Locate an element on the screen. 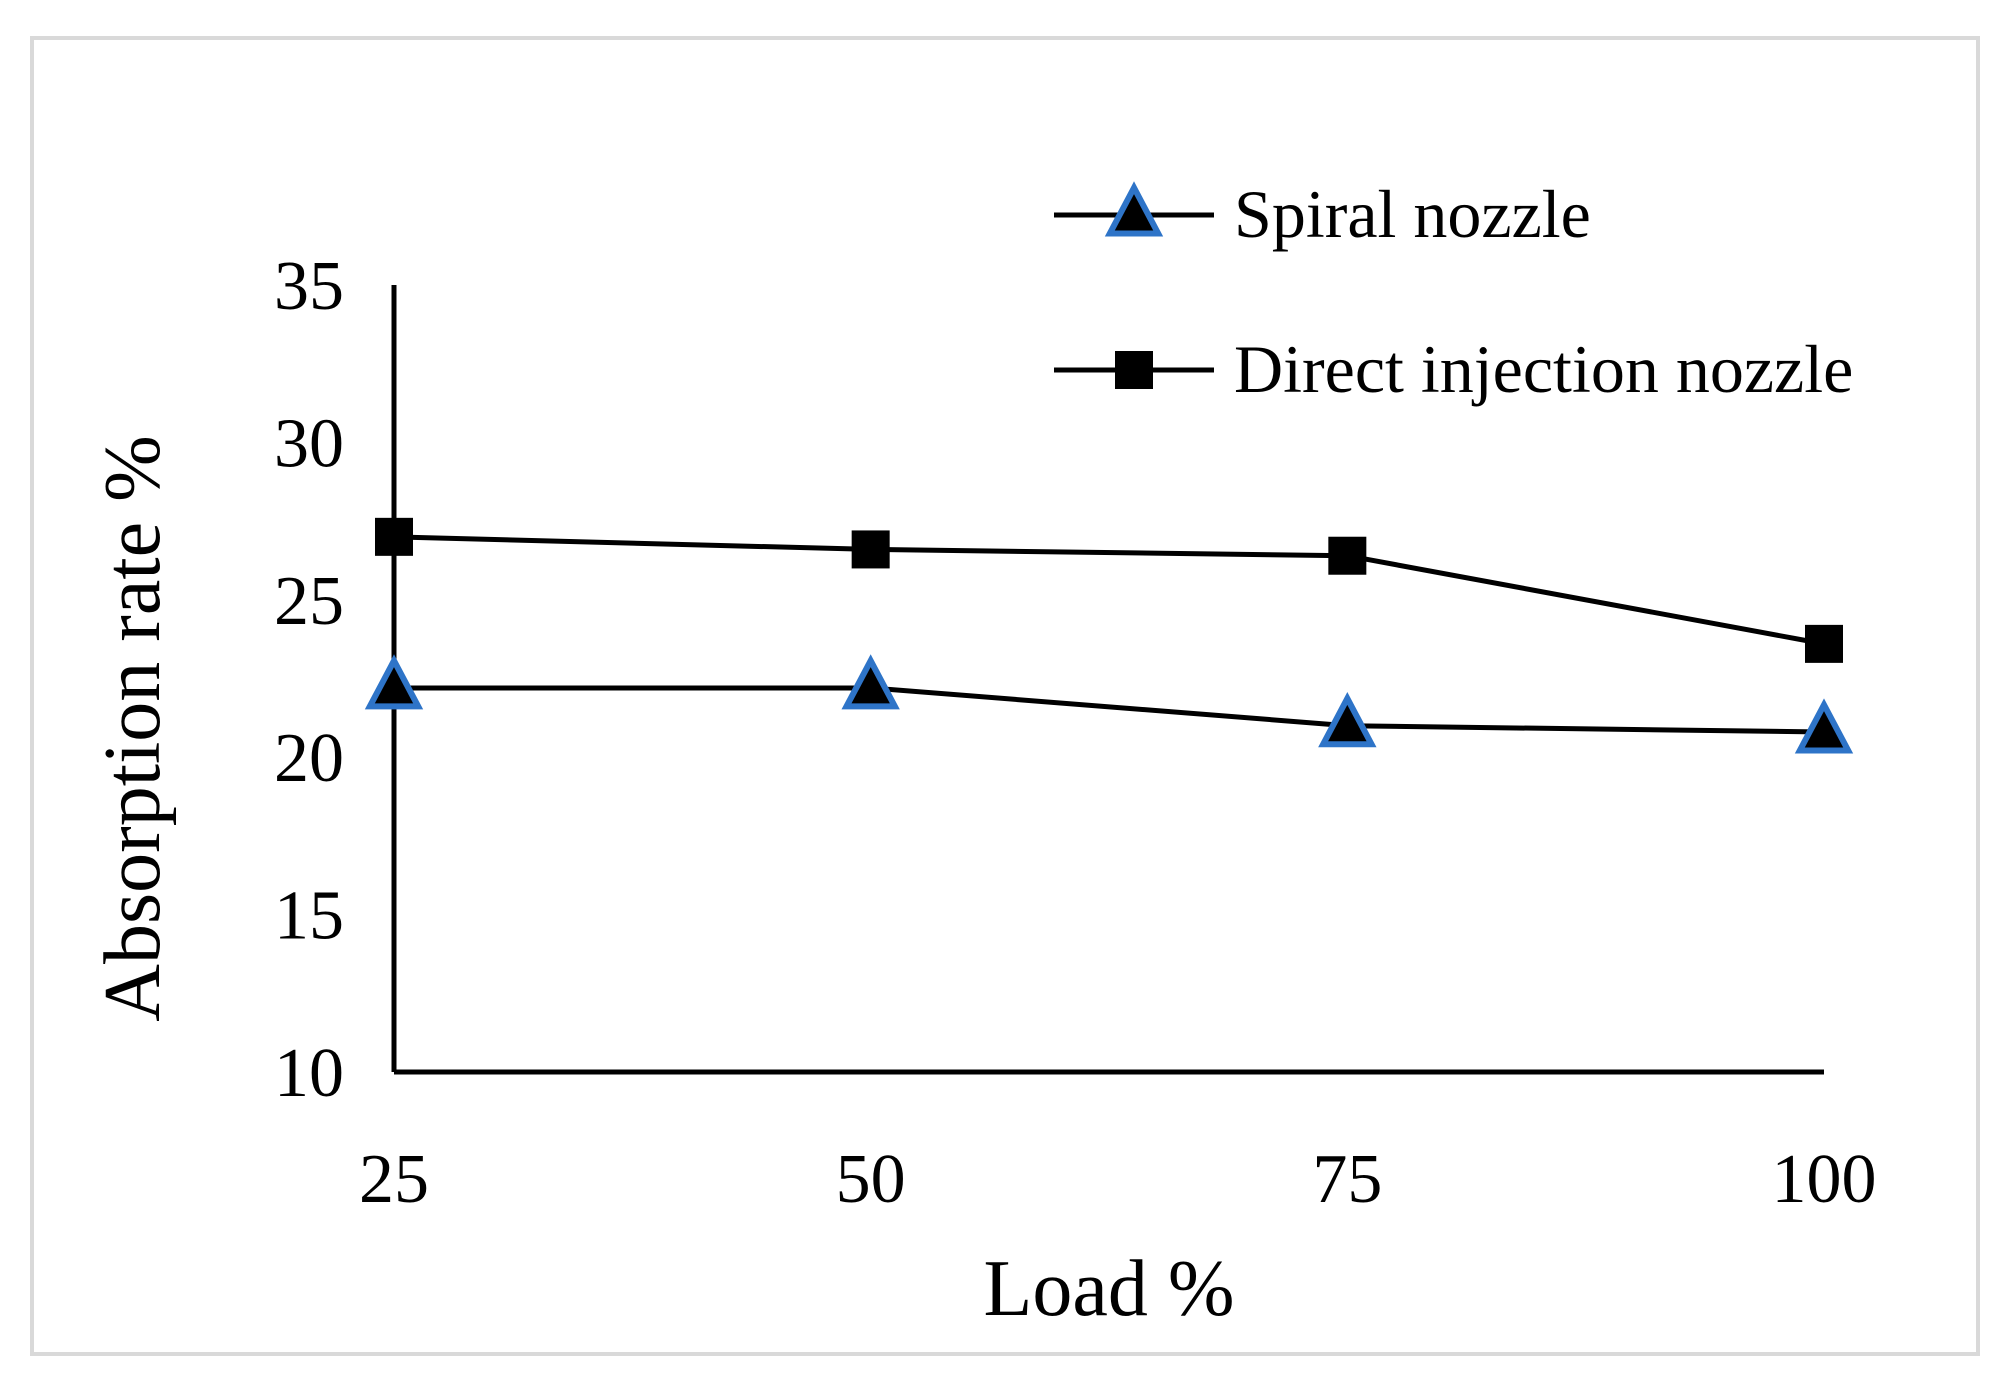 This screenshot has width=2011, height=1393. y-tick-label: 35 is located at coordinates (309, 286).